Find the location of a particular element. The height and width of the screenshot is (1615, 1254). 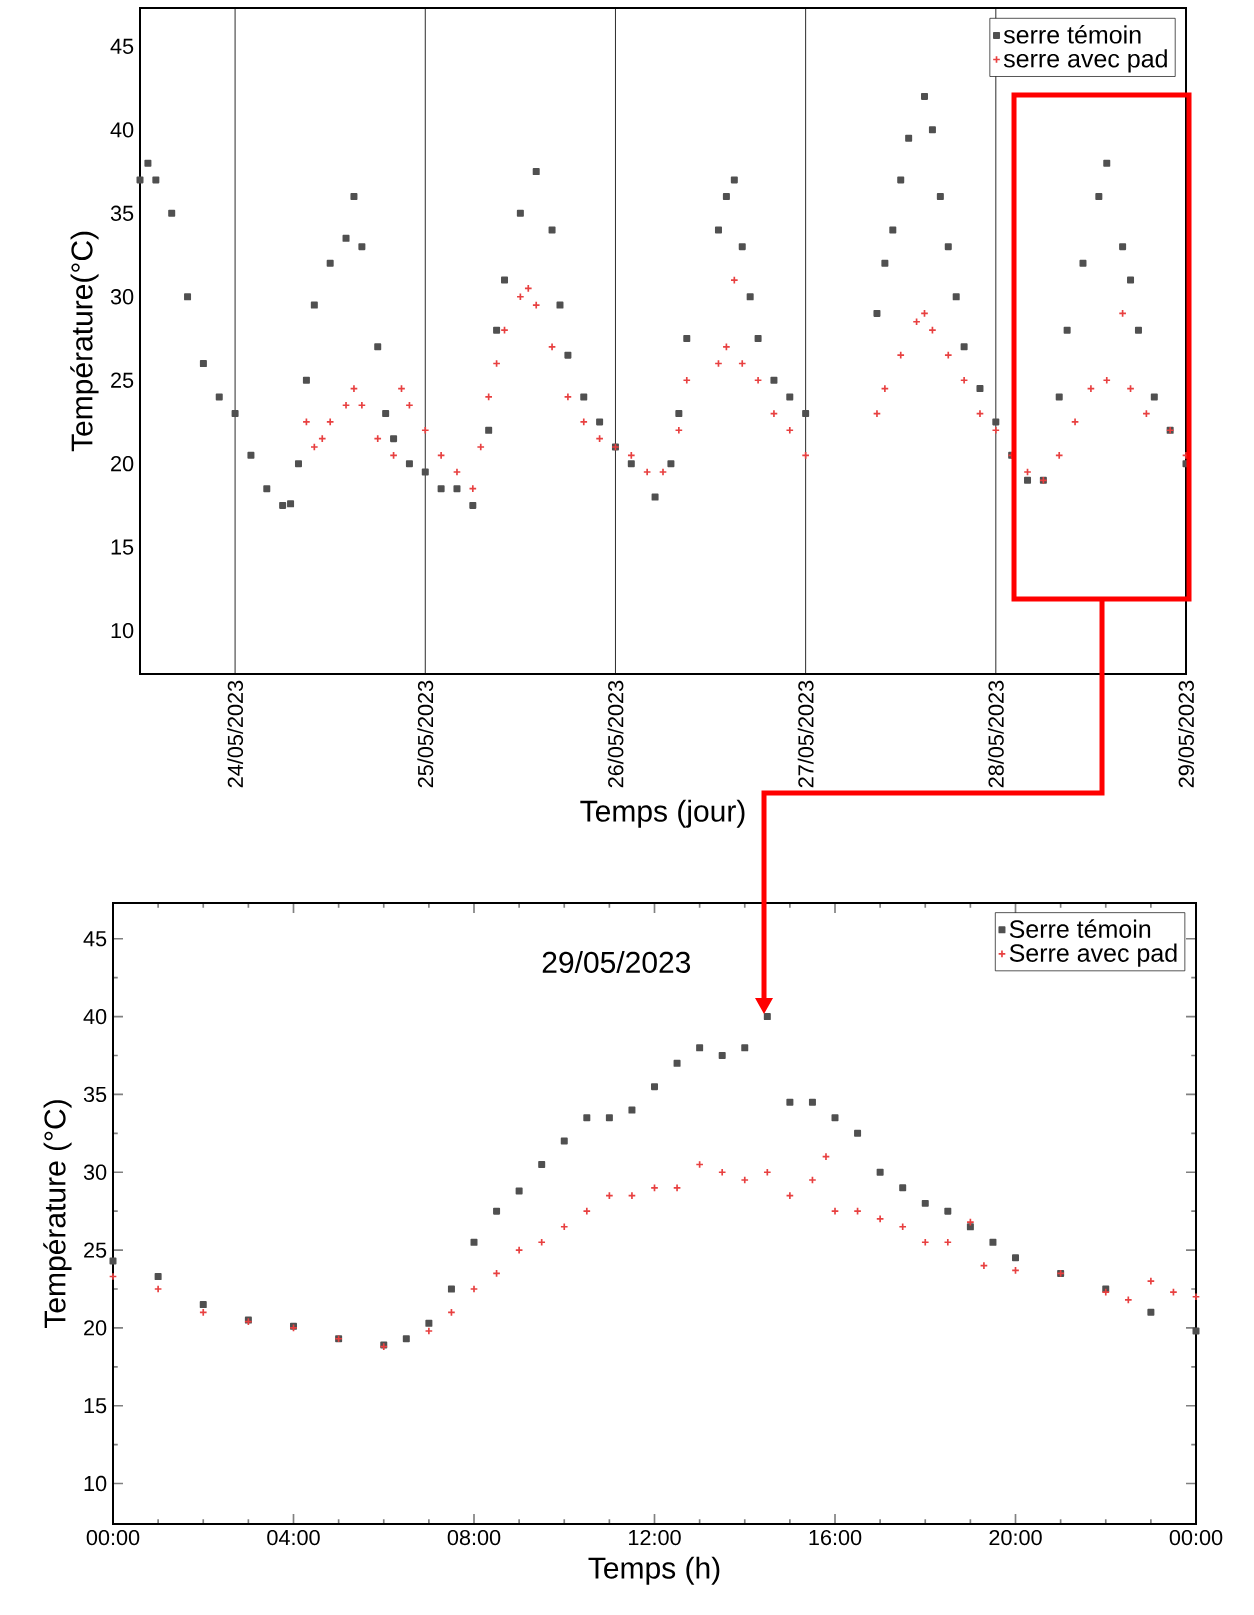

legend-label: Serre avec pad is located at coordinates (1093, 955).